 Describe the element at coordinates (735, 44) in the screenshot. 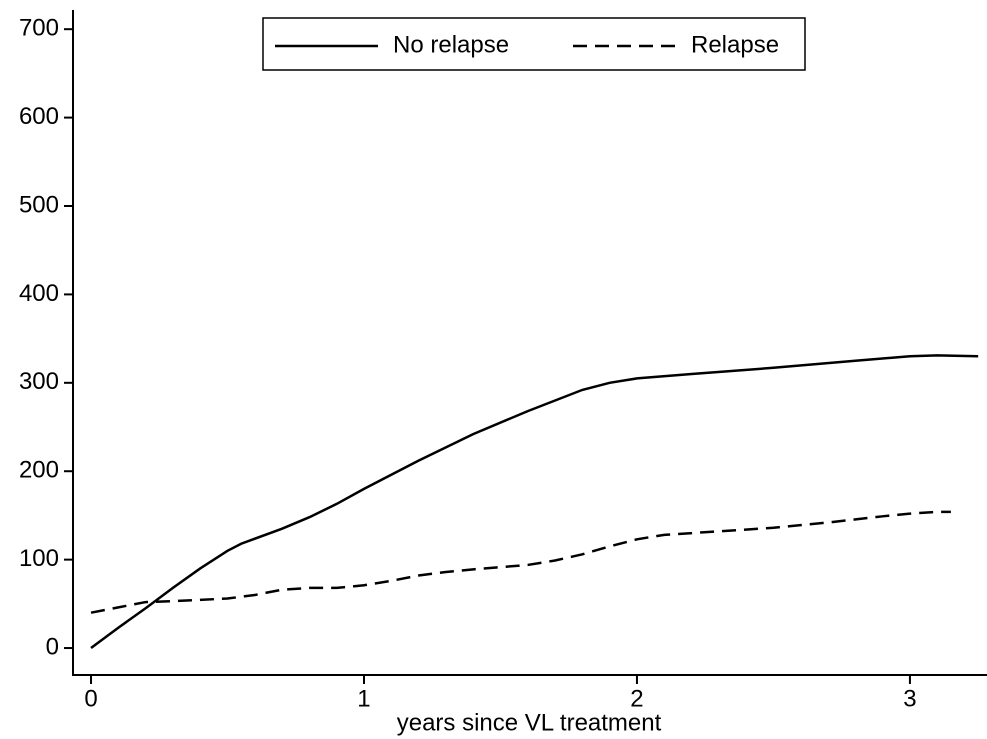

I see `legend-label: Relapse` at that location.